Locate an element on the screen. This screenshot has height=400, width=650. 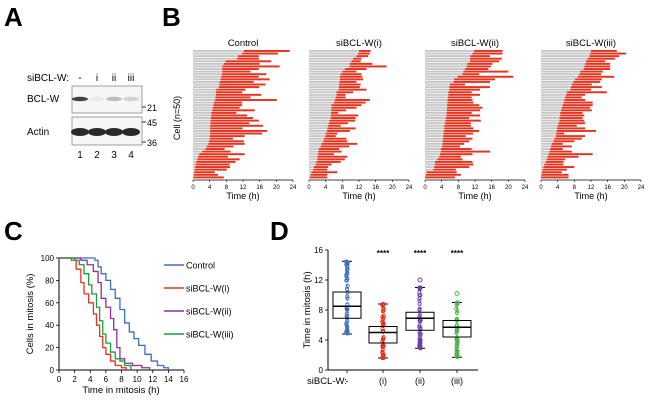
timeline-subpanel: Control 0 4 8 12 16 20 24 Time (h) is located at coordinates (244, 119).